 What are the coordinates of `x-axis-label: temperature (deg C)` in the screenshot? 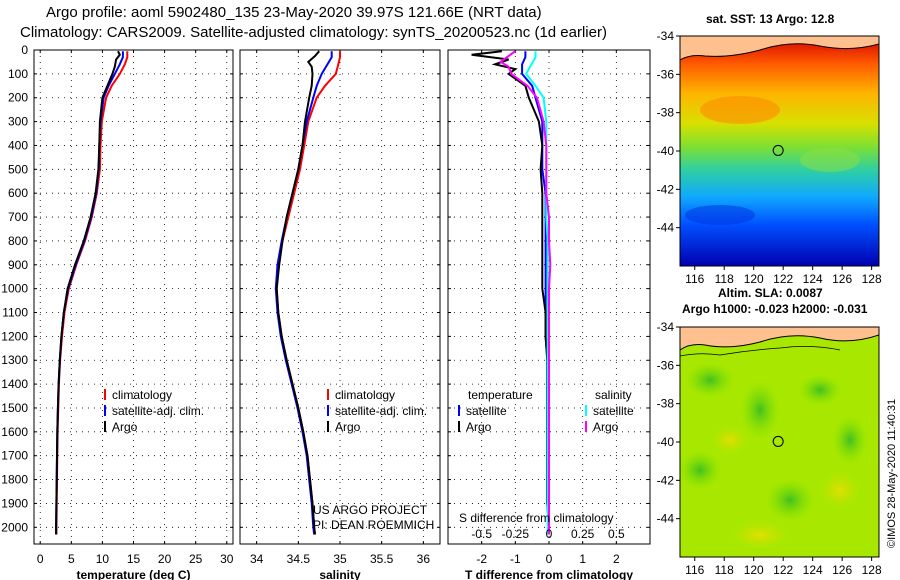 It's located at (133, 574).